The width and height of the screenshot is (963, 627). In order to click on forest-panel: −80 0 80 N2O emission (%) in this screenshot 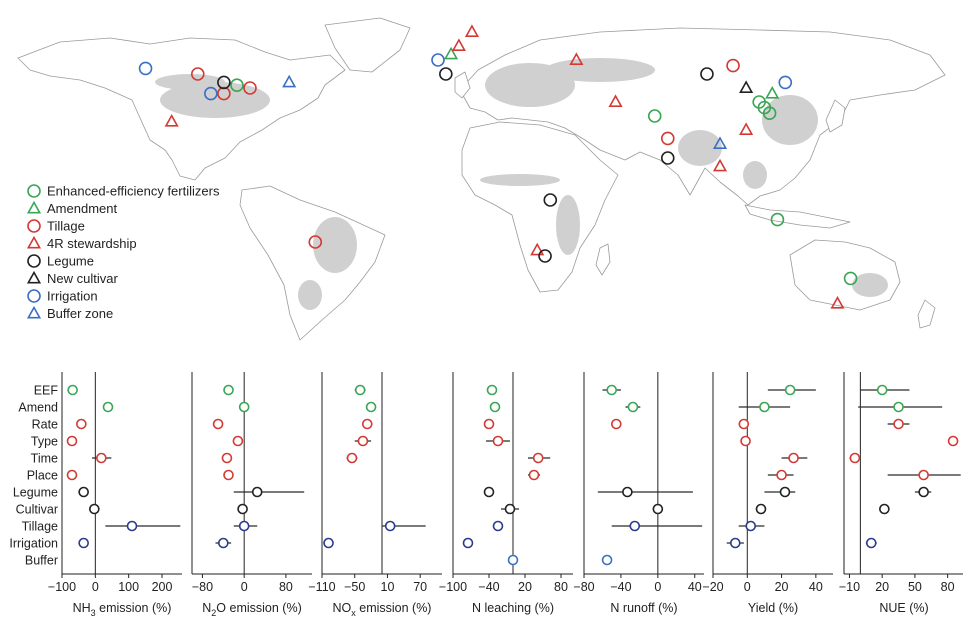, I will do `click(251, 495)`.